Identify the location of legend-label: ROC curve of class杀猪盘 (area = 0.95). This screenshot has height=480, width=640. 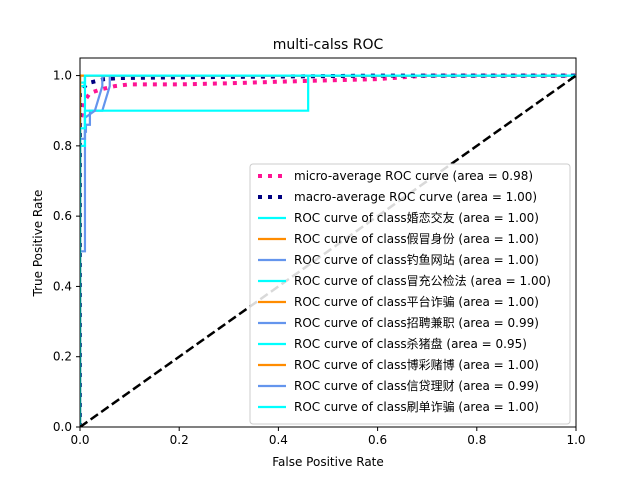
(410, 343).